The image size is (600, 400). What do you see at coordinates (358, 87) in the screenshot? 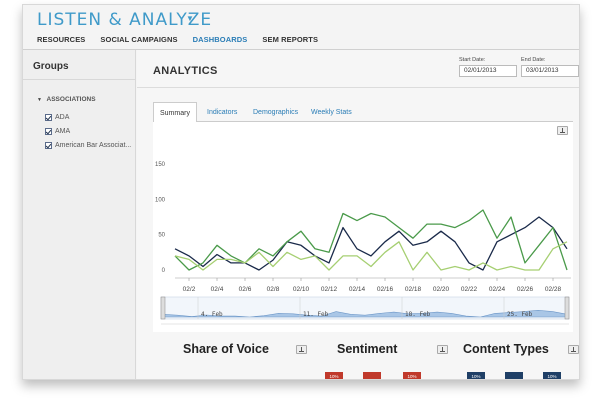
I see `title-divider` at bounding box center [358, 87].